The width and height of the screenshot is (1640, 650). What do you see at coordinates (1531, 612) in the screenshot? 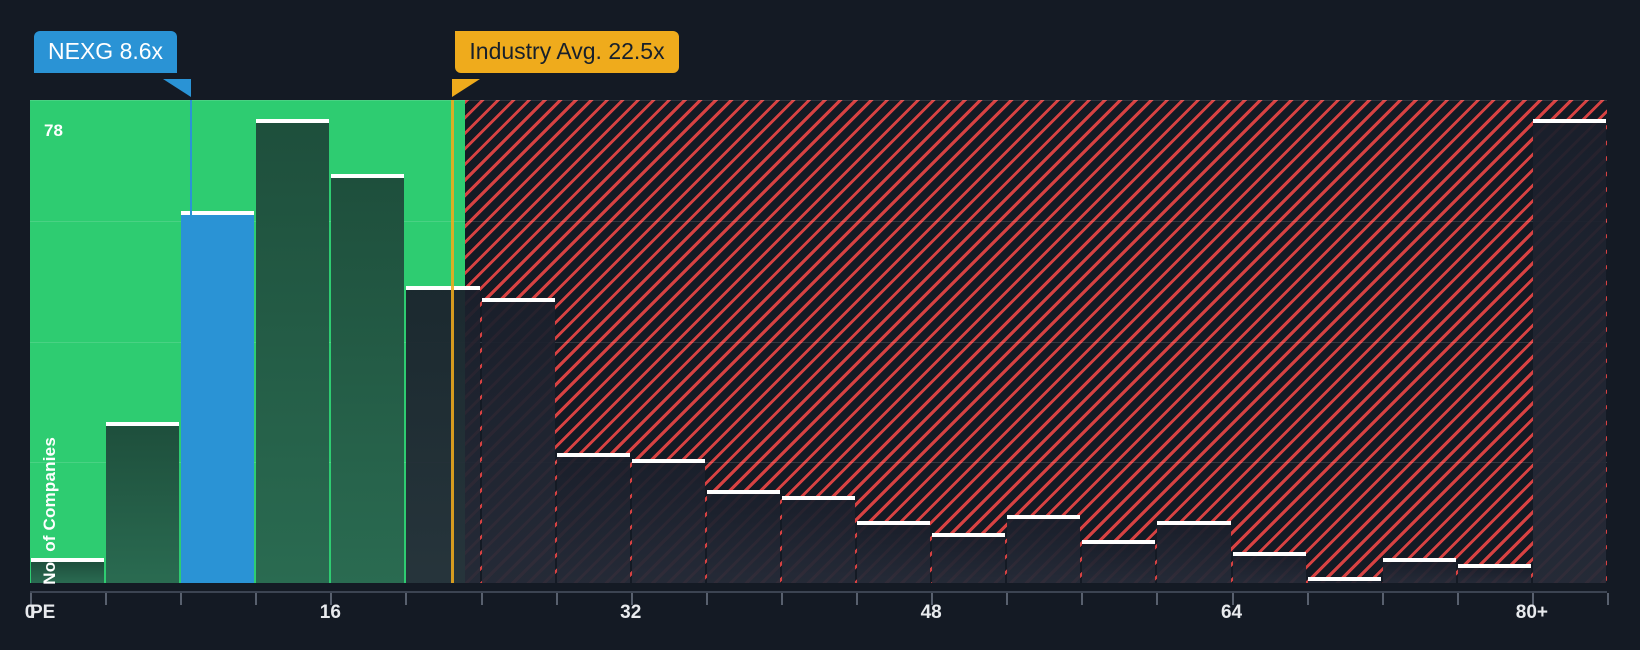
I see `x-axis-tick-label: 80+` at bounding box center [1531, 612].